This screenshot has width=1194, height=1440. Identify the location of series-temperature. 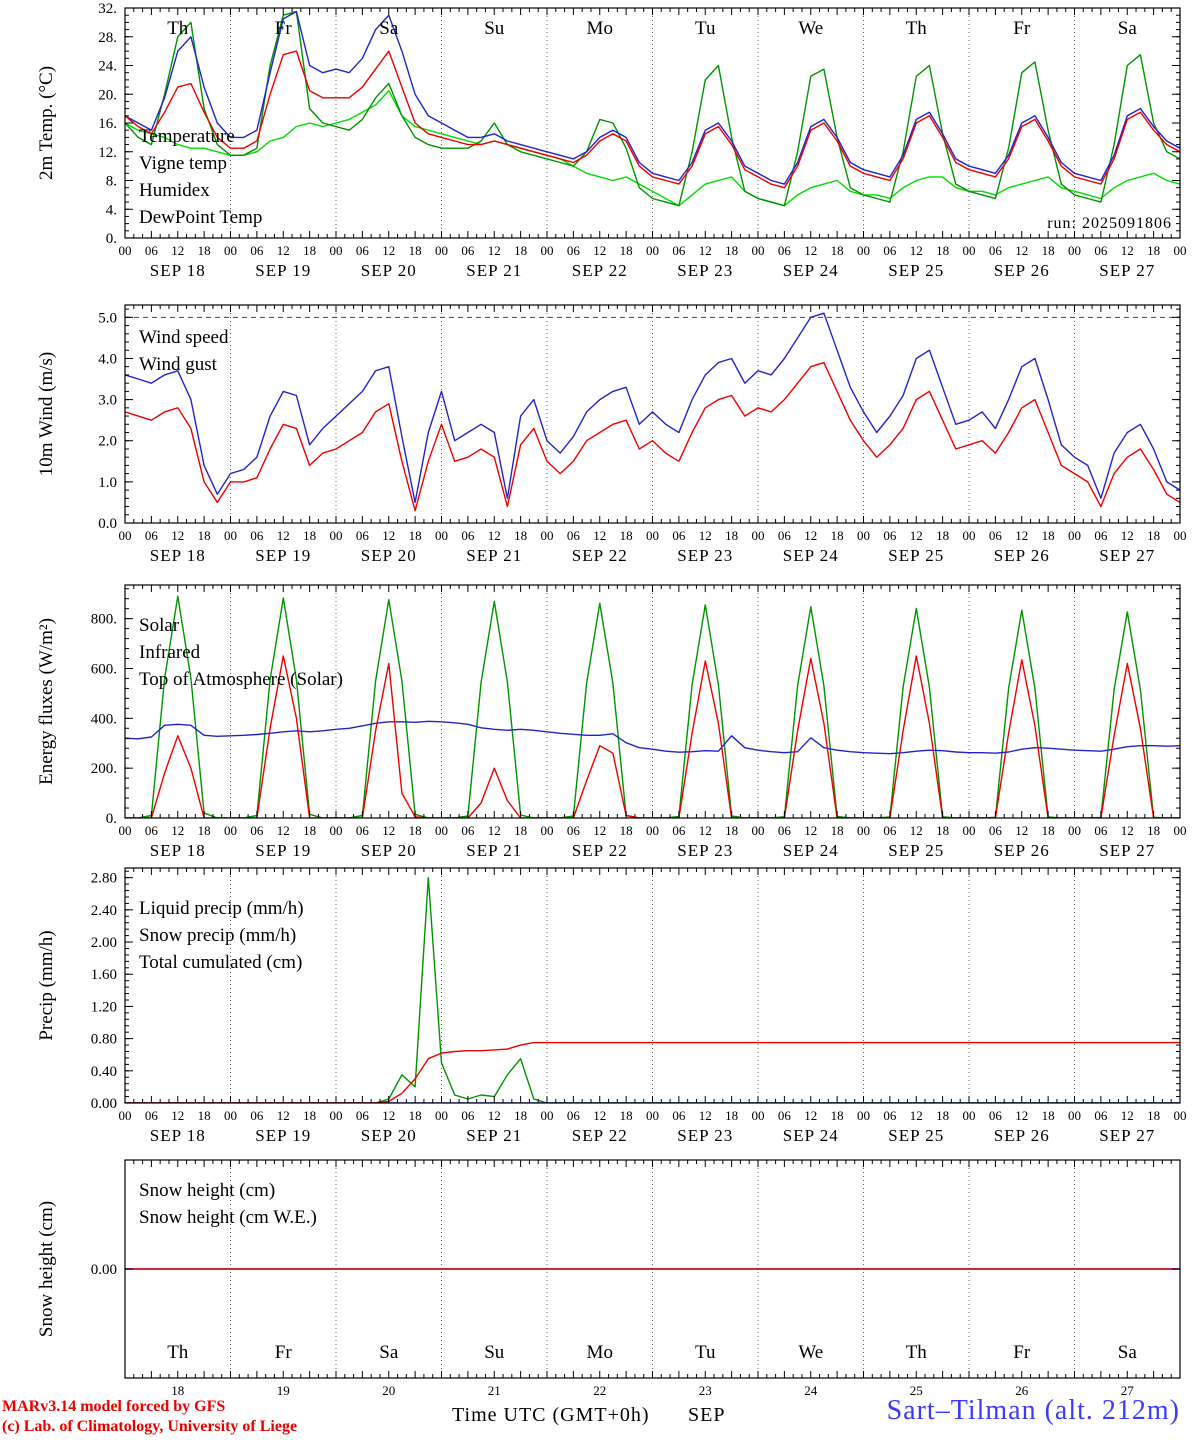
(652, 119).